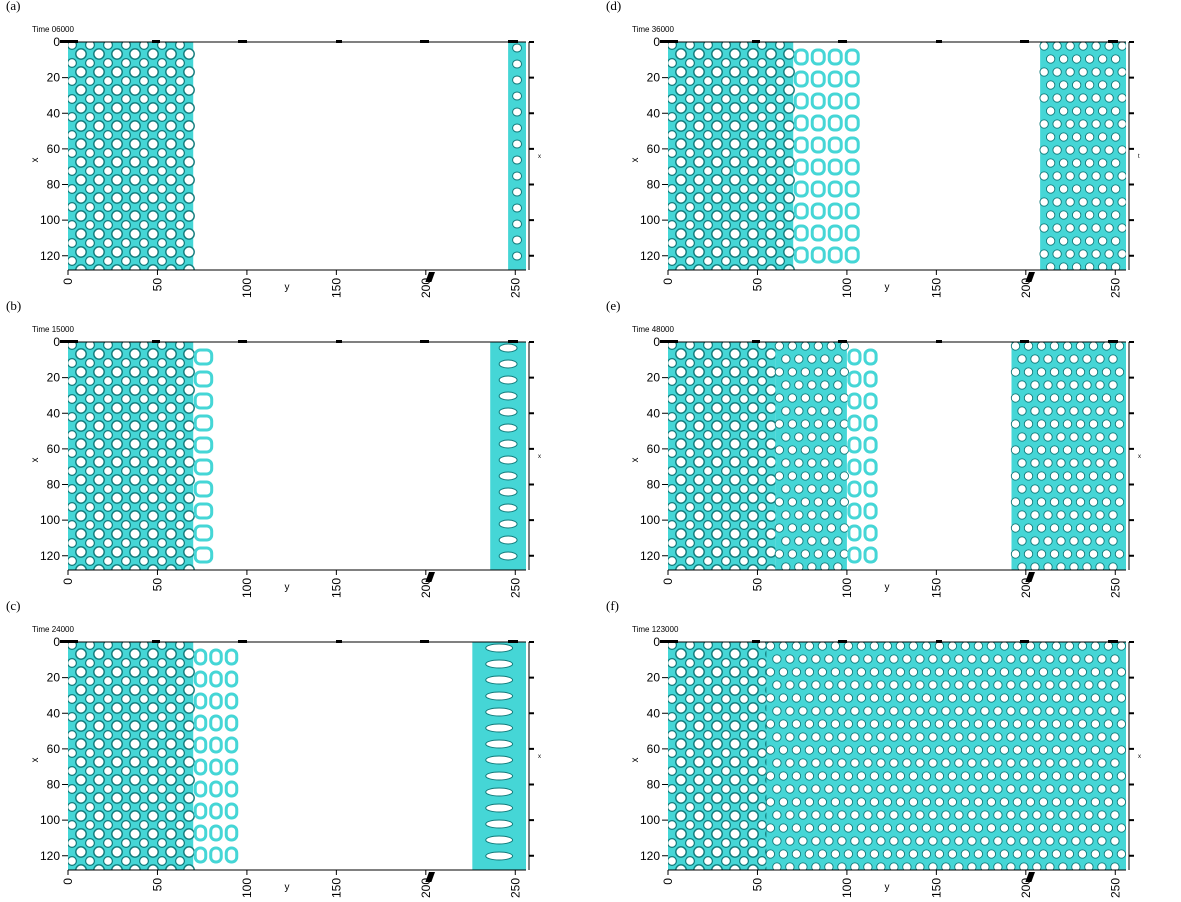  What do you see at coordinates (53, 629) in the screenshot?
I see `panel-time-label: Time 24000` at bounding box center [53, 629].